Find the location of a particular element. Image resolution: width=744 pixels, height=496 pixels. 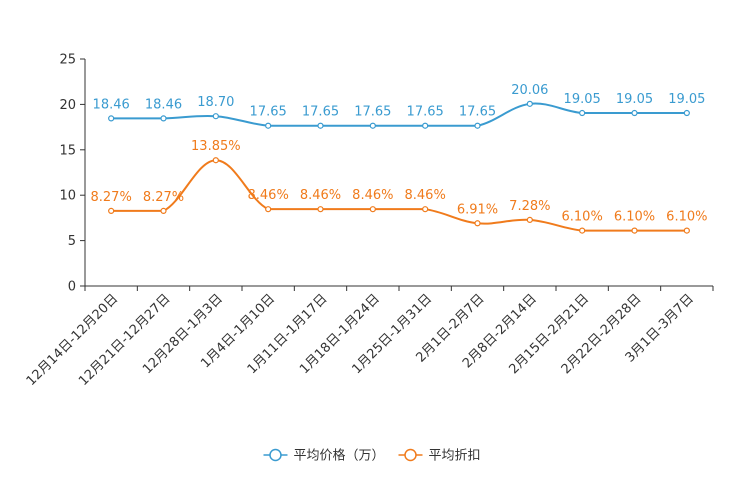

y-tick-label: 5 is located at coordinates (72, 241).